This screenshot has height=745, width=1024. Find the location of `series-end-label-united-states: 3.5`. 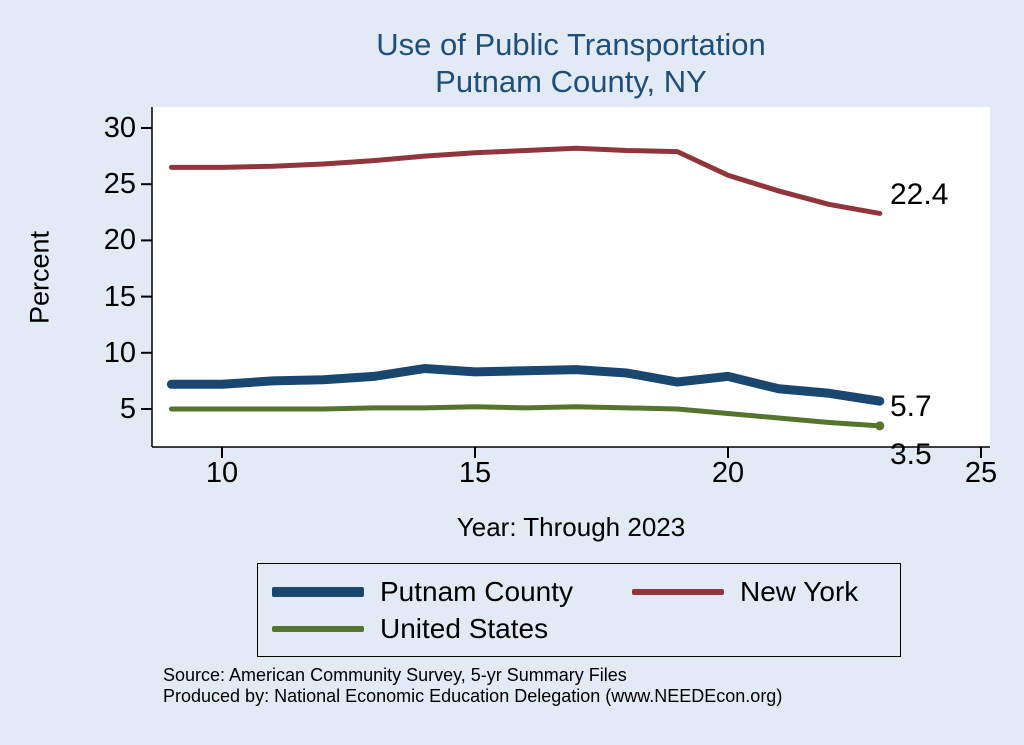

series-end-label-united-states: 3.5 is located at coordinates (911, 454).